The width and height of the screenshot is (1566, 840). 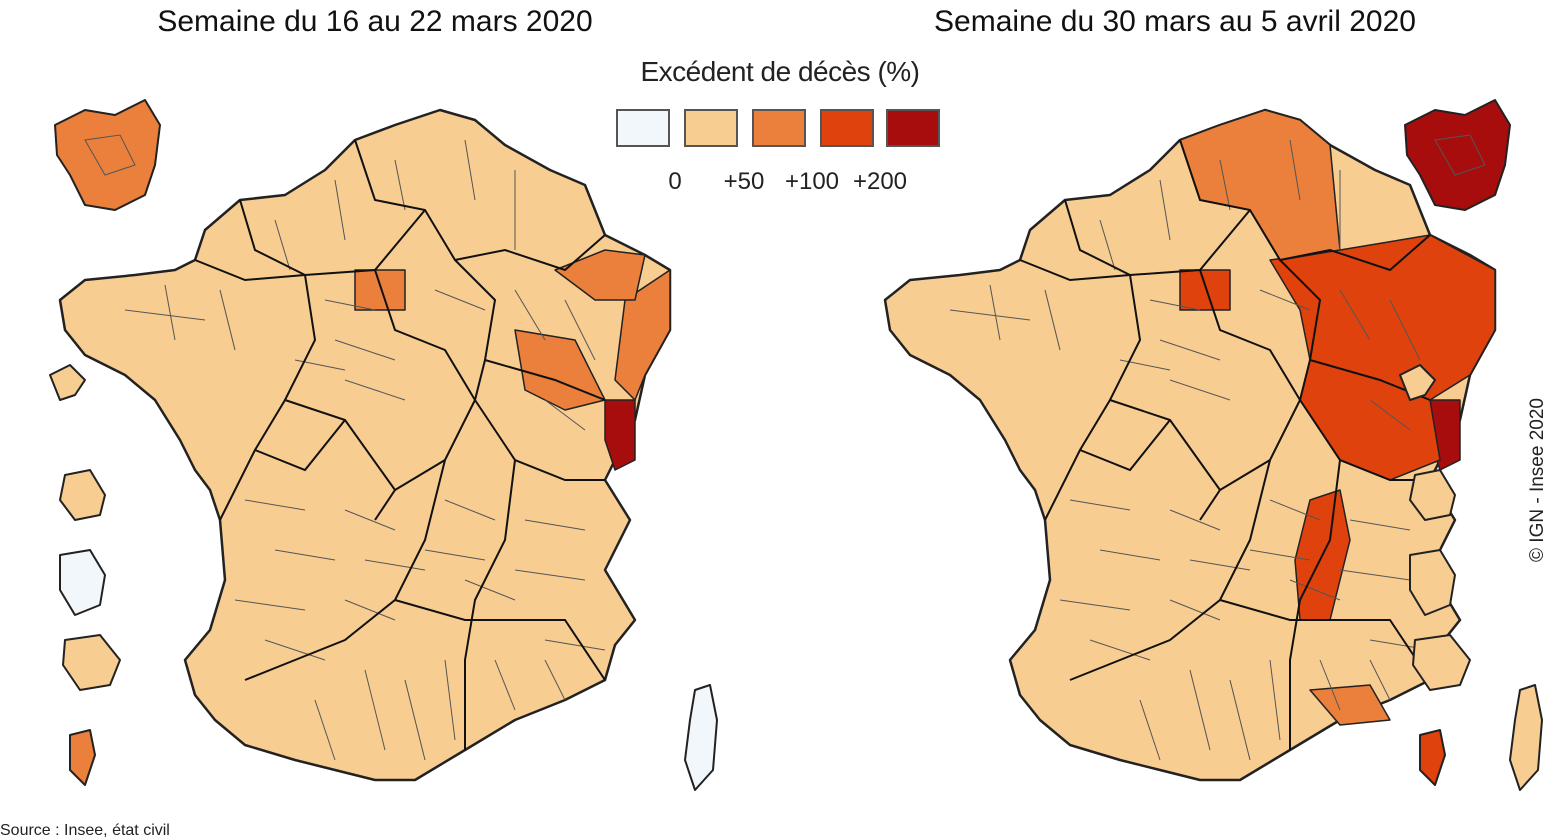 What do you see at coordinates (1526, 737) in the screenshot?
I see `corse-right` at bounding box center [1526, 737].